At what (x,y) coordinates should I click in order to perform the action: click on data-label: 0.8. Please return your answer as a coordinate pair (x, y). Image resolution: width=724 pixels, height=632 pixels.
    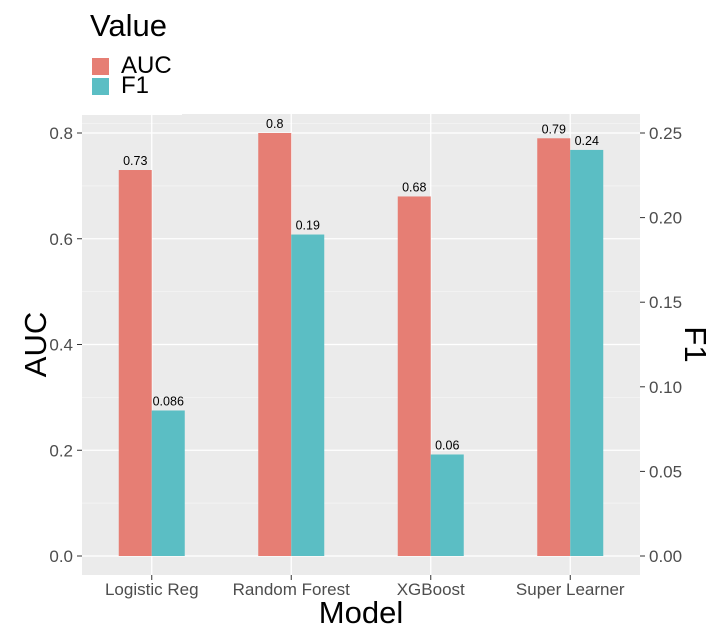
    Looking at the image, I should click on (274, 124).